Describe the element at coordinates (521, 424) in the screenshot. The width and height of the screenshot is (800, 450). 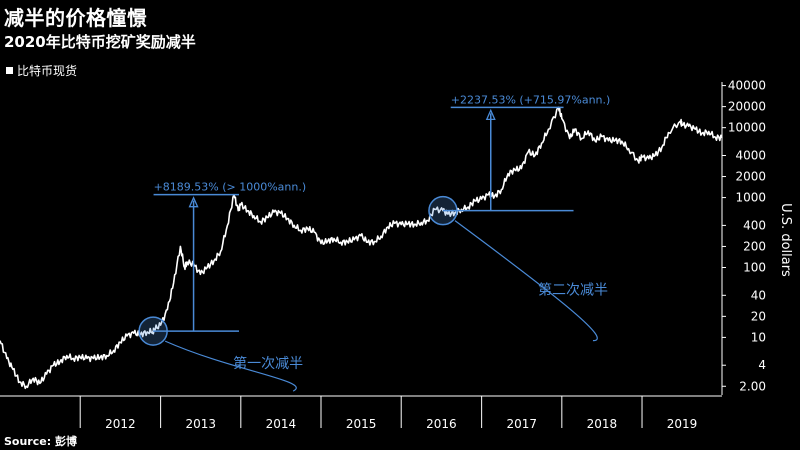
I see `x-tick-label: 2017` at that location.